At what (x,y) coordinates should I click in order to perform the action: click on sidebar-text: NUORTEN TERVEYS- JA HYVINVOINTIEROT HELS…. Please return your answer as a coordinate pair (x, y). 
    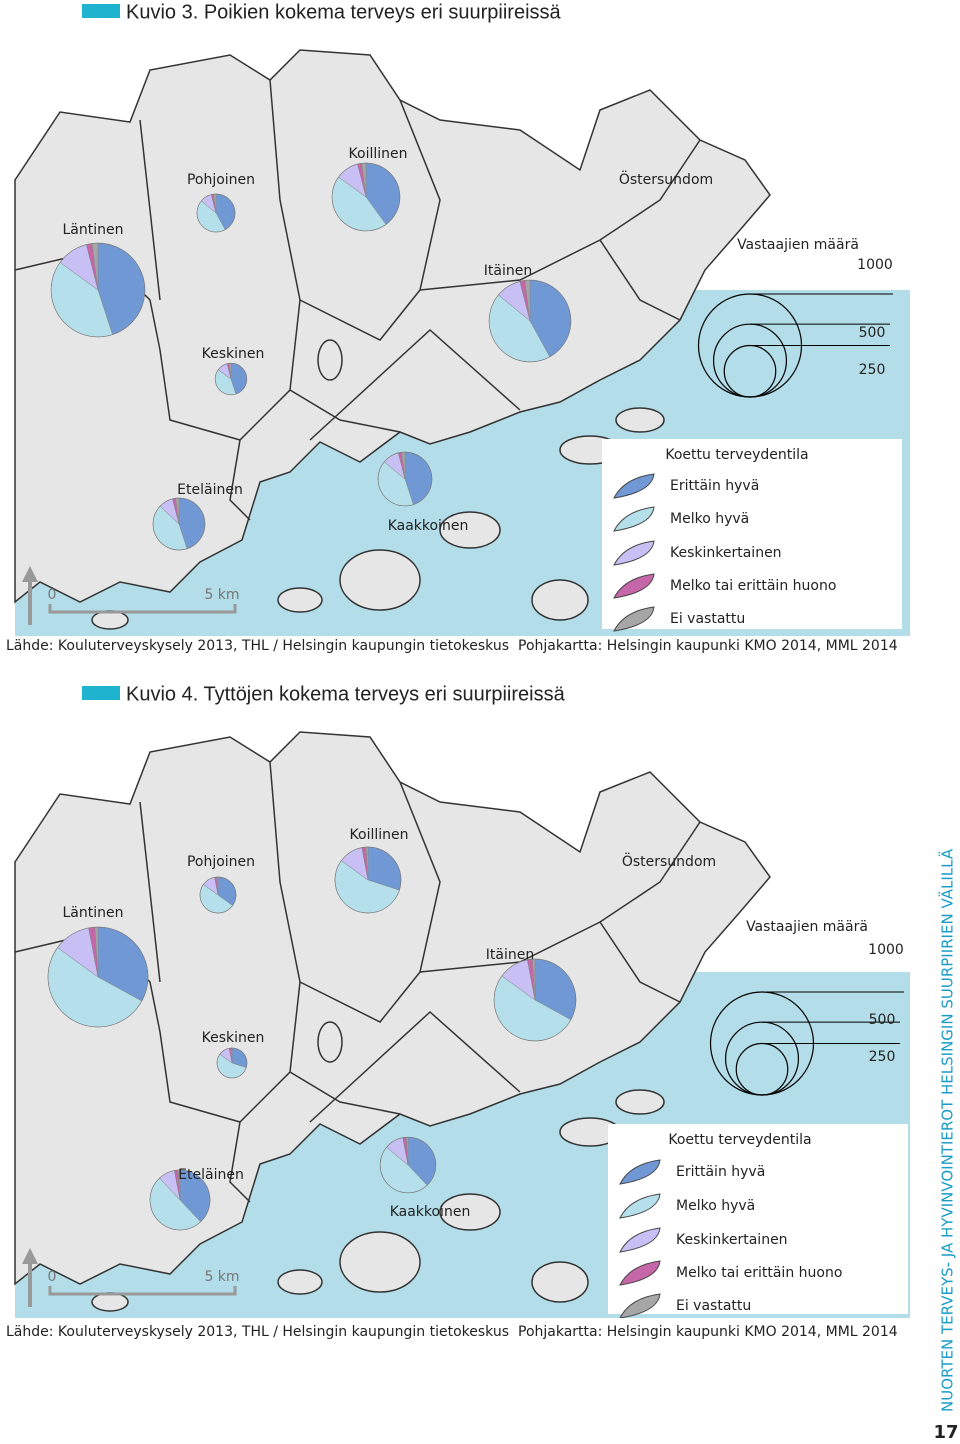
    Looking at the image, I should click on (947, 1130).